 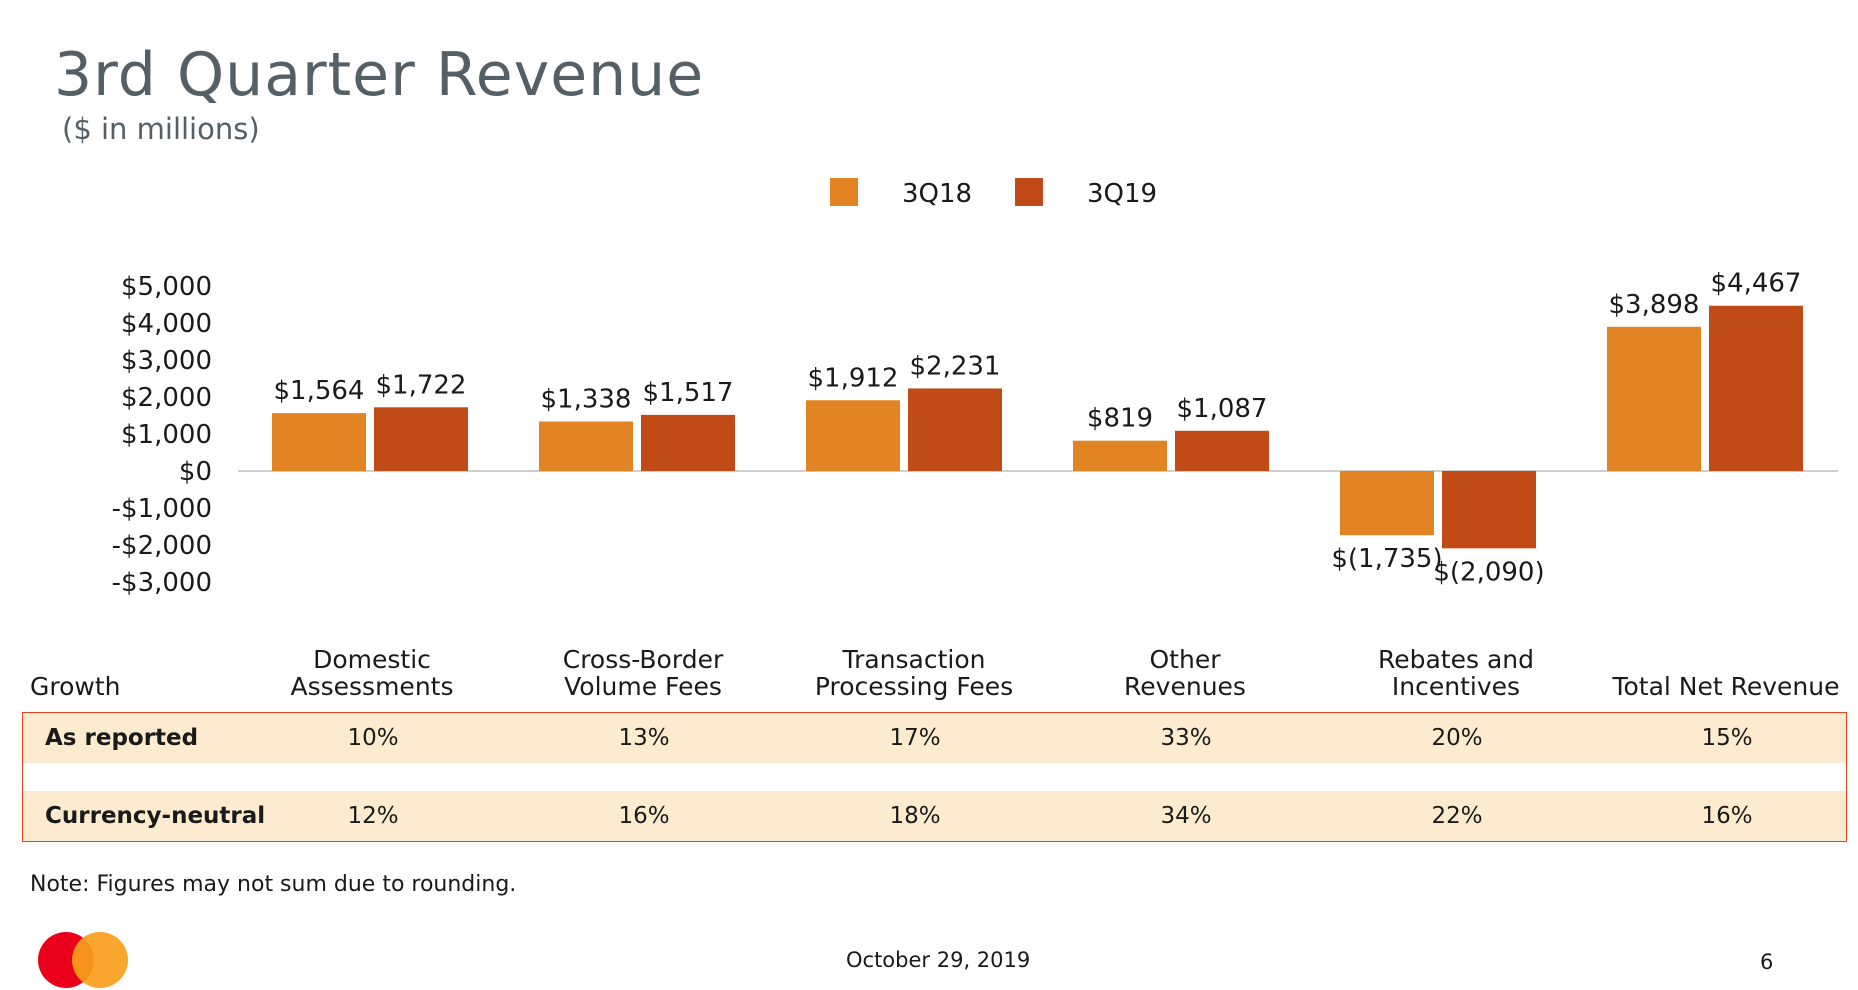 I want to click on category-label: Assessments, so click(x=372, y=686).